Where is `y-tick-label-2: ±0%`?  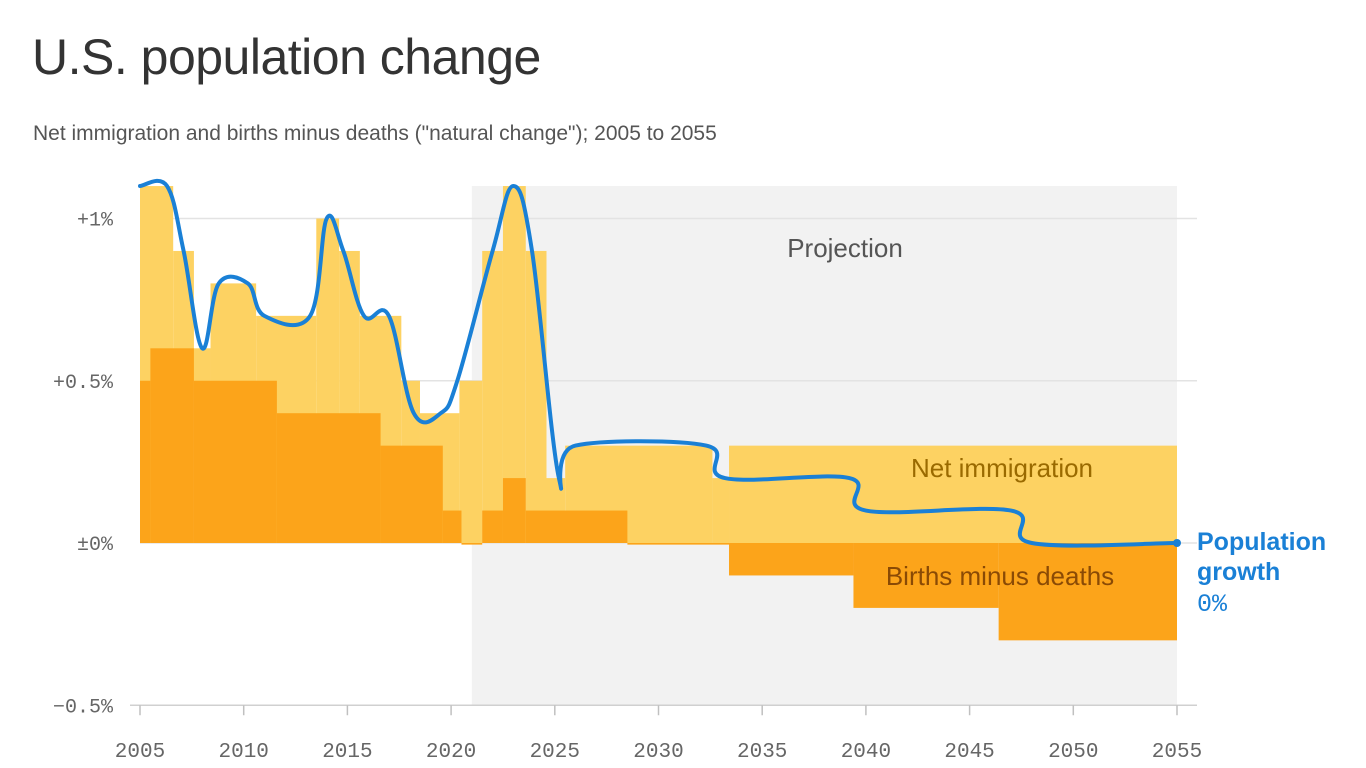
y-tick-label-2: ±0% is located at coordinates (95, 545).